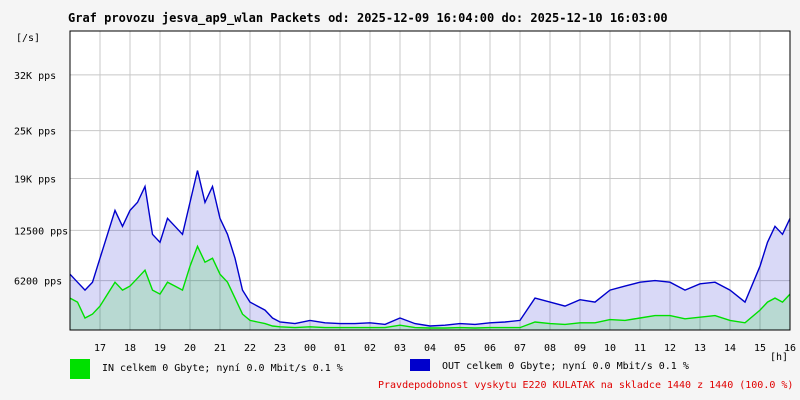 The height and width of the screenshot is (400, 800). Describe the element at coordinates (35, 76) in the screenshot. I see `y-tick-label: 32K pps` at that location.